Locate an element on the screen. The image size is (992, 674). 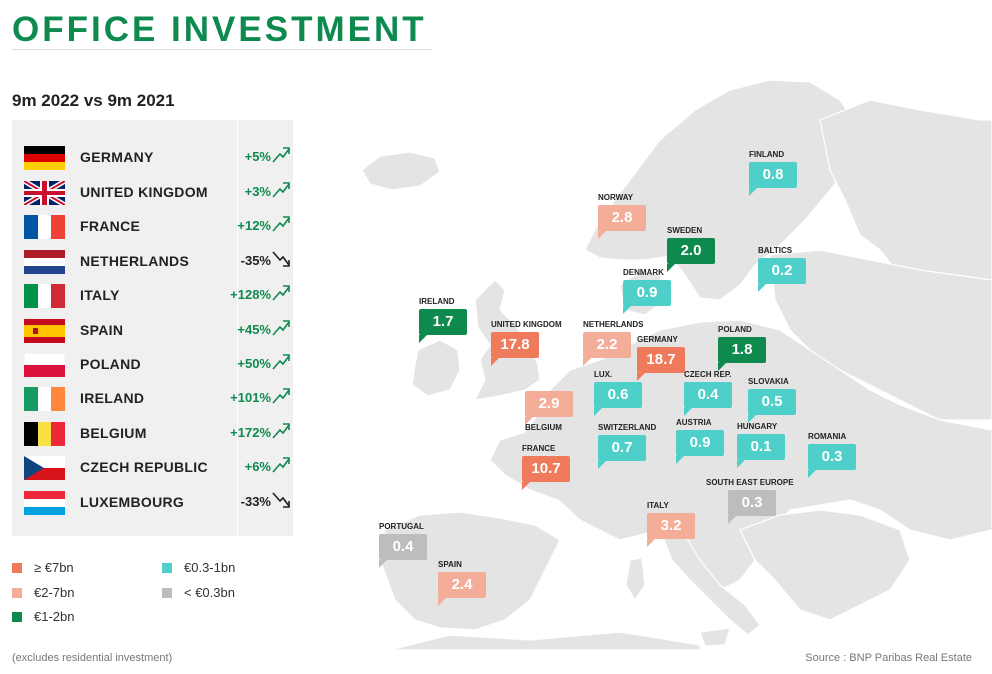
legend-label: €1-2bn is located at coordinates (54, 616).